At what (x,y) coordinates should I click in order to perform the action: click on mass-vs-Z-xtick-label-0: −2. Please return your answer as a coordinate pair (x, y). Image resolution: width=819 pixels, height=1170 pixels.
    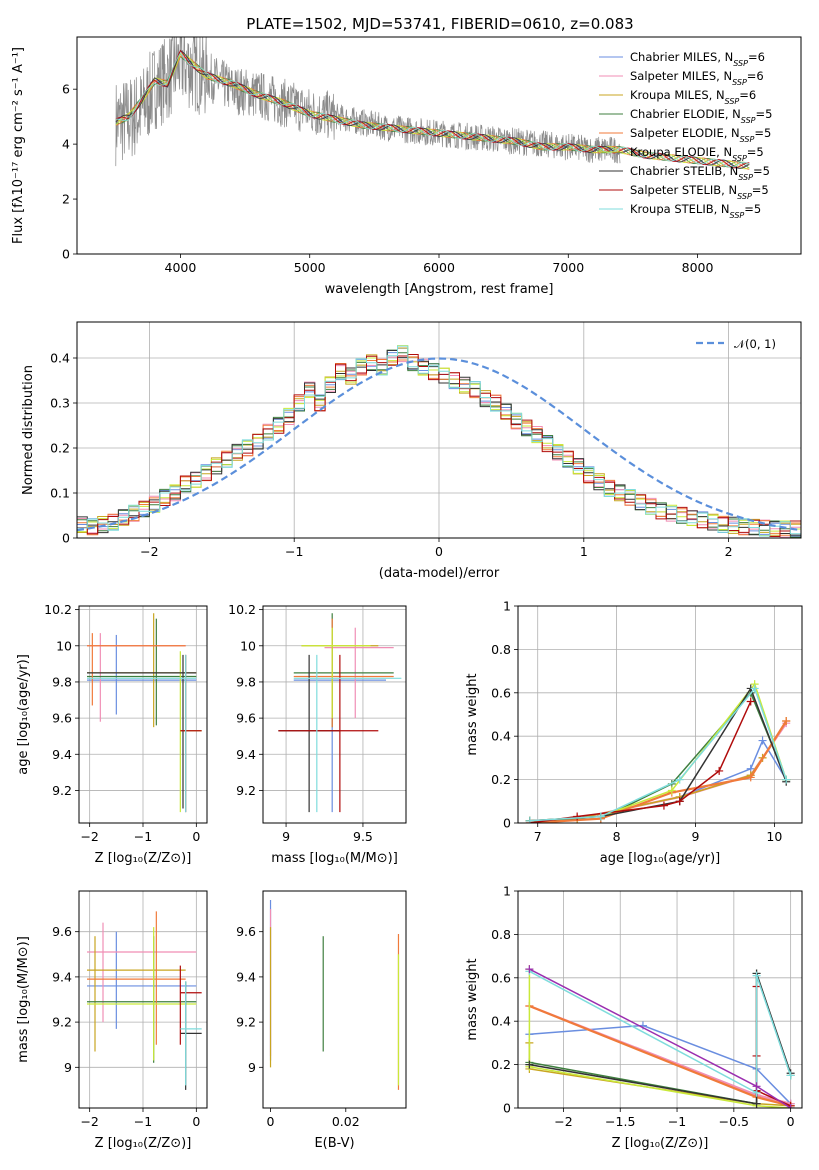
    Looking at the image, I should click on (89, 1121).